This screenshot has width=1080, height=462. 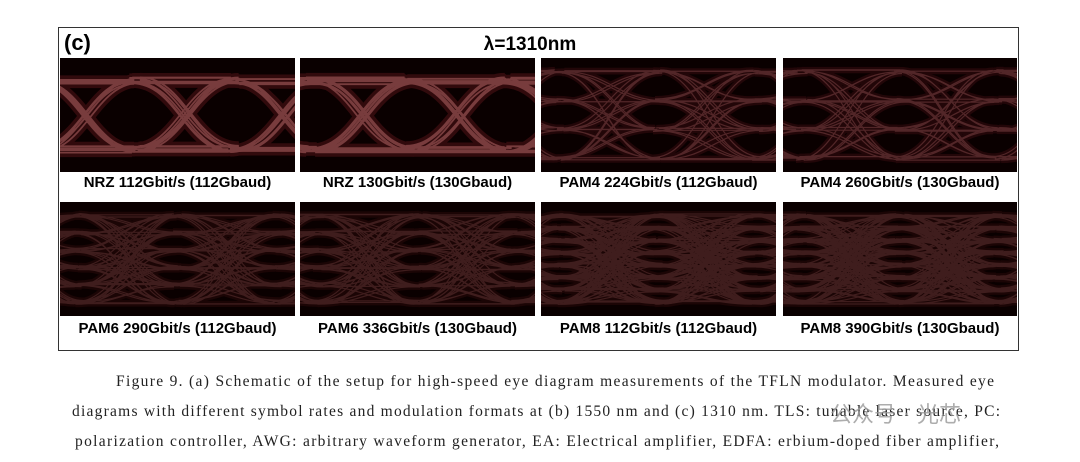 What do you see at coordinates (417, 182) in the screenshot?
I see `panel-caption: NRZ 130Gbit/s (130Gbaud)` at bounding box center [417, 182].